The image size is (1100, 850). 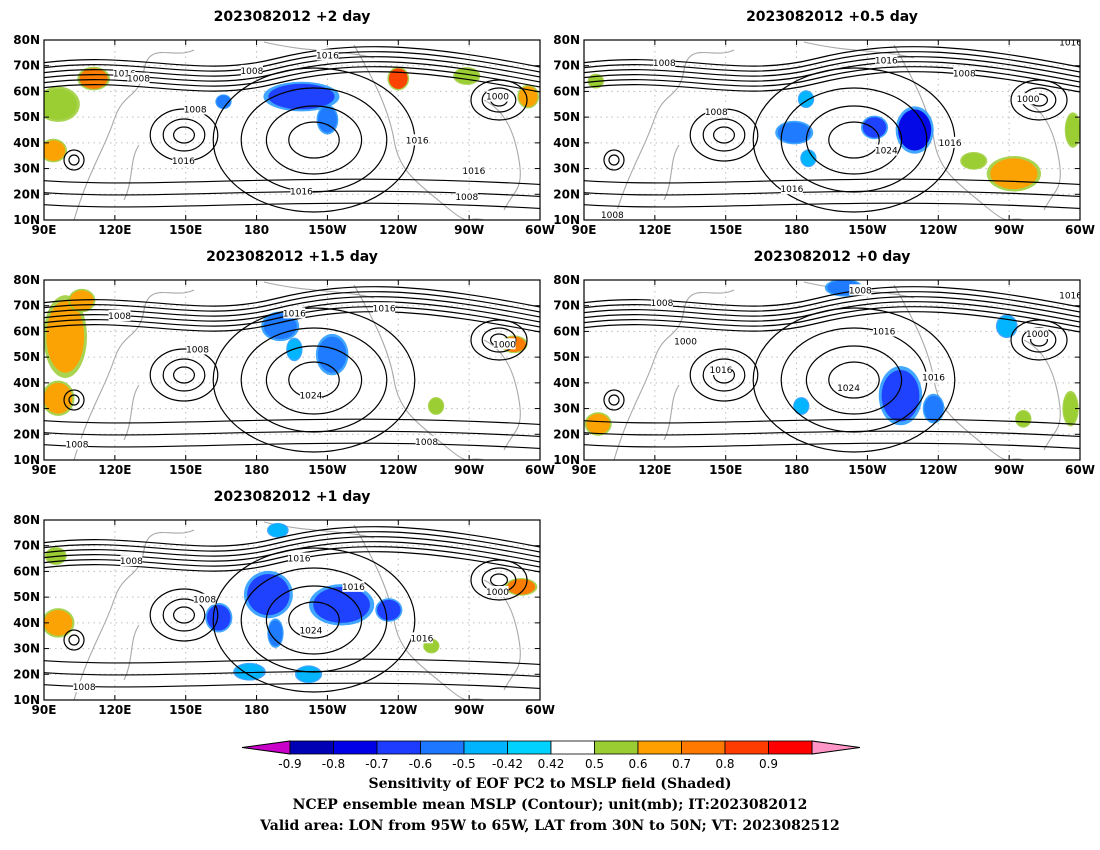 I want to click on coastline-islands, so click(x=671, y=172).